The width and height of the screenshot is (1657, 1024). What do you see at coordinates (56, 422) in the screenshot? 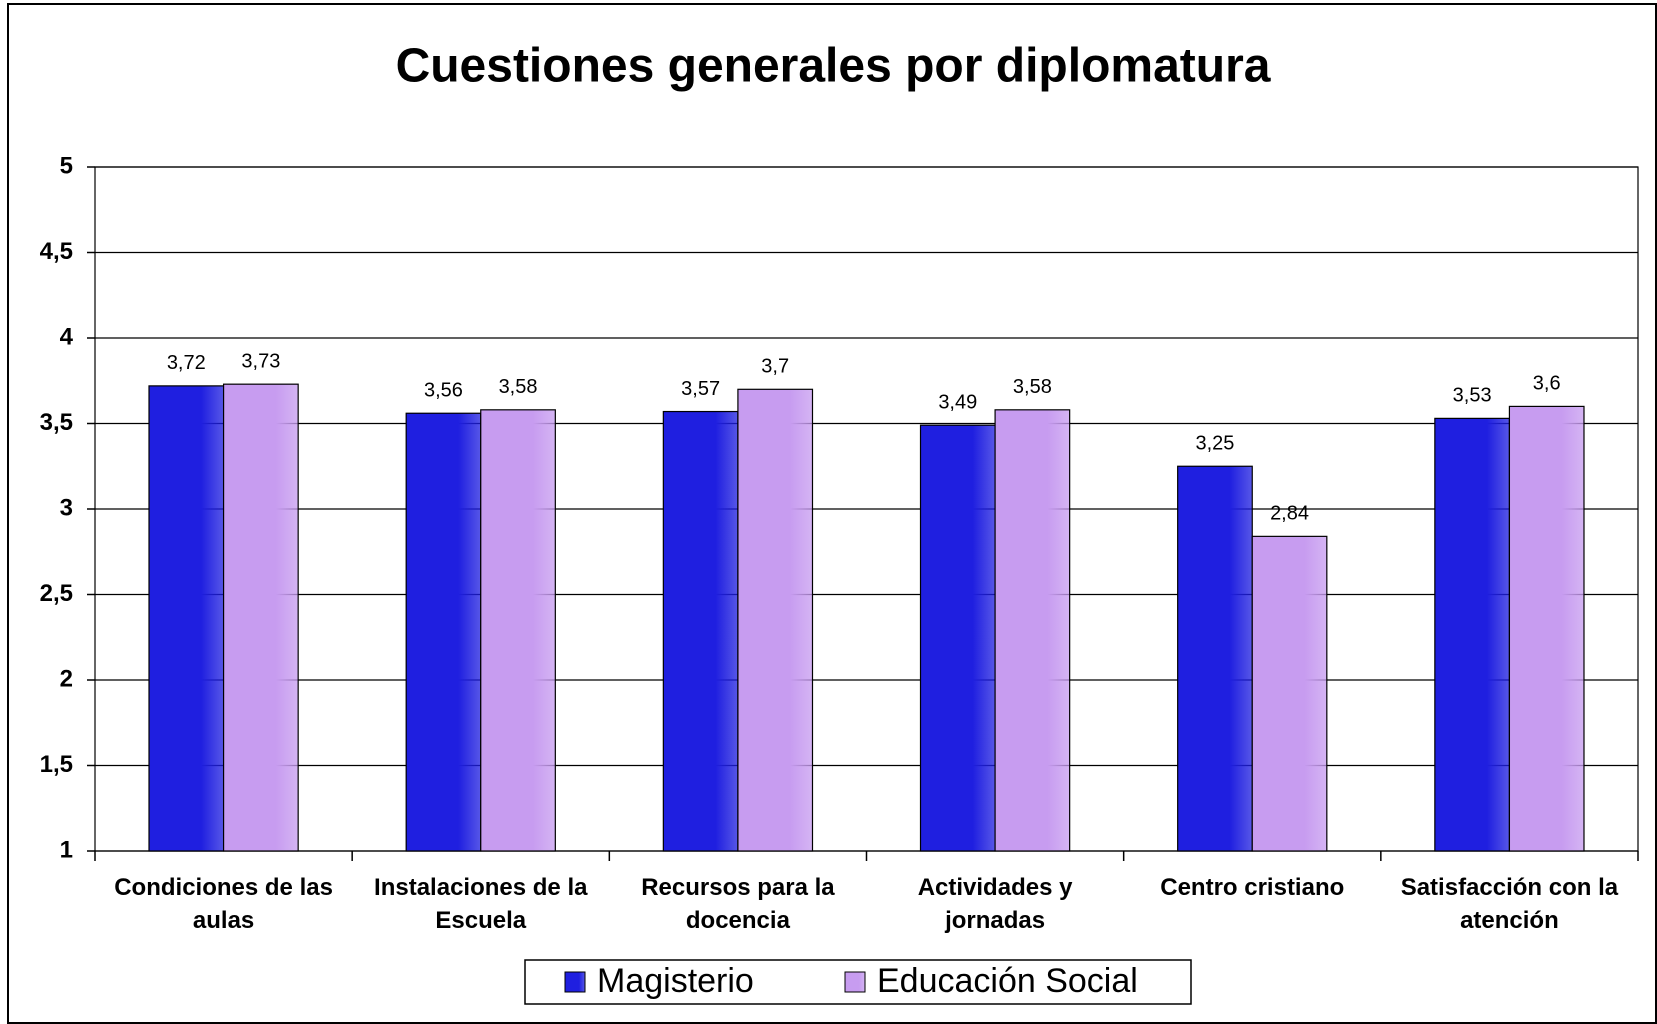
I see `y-tick-label: 3,5` at bounding box center [56, 422].